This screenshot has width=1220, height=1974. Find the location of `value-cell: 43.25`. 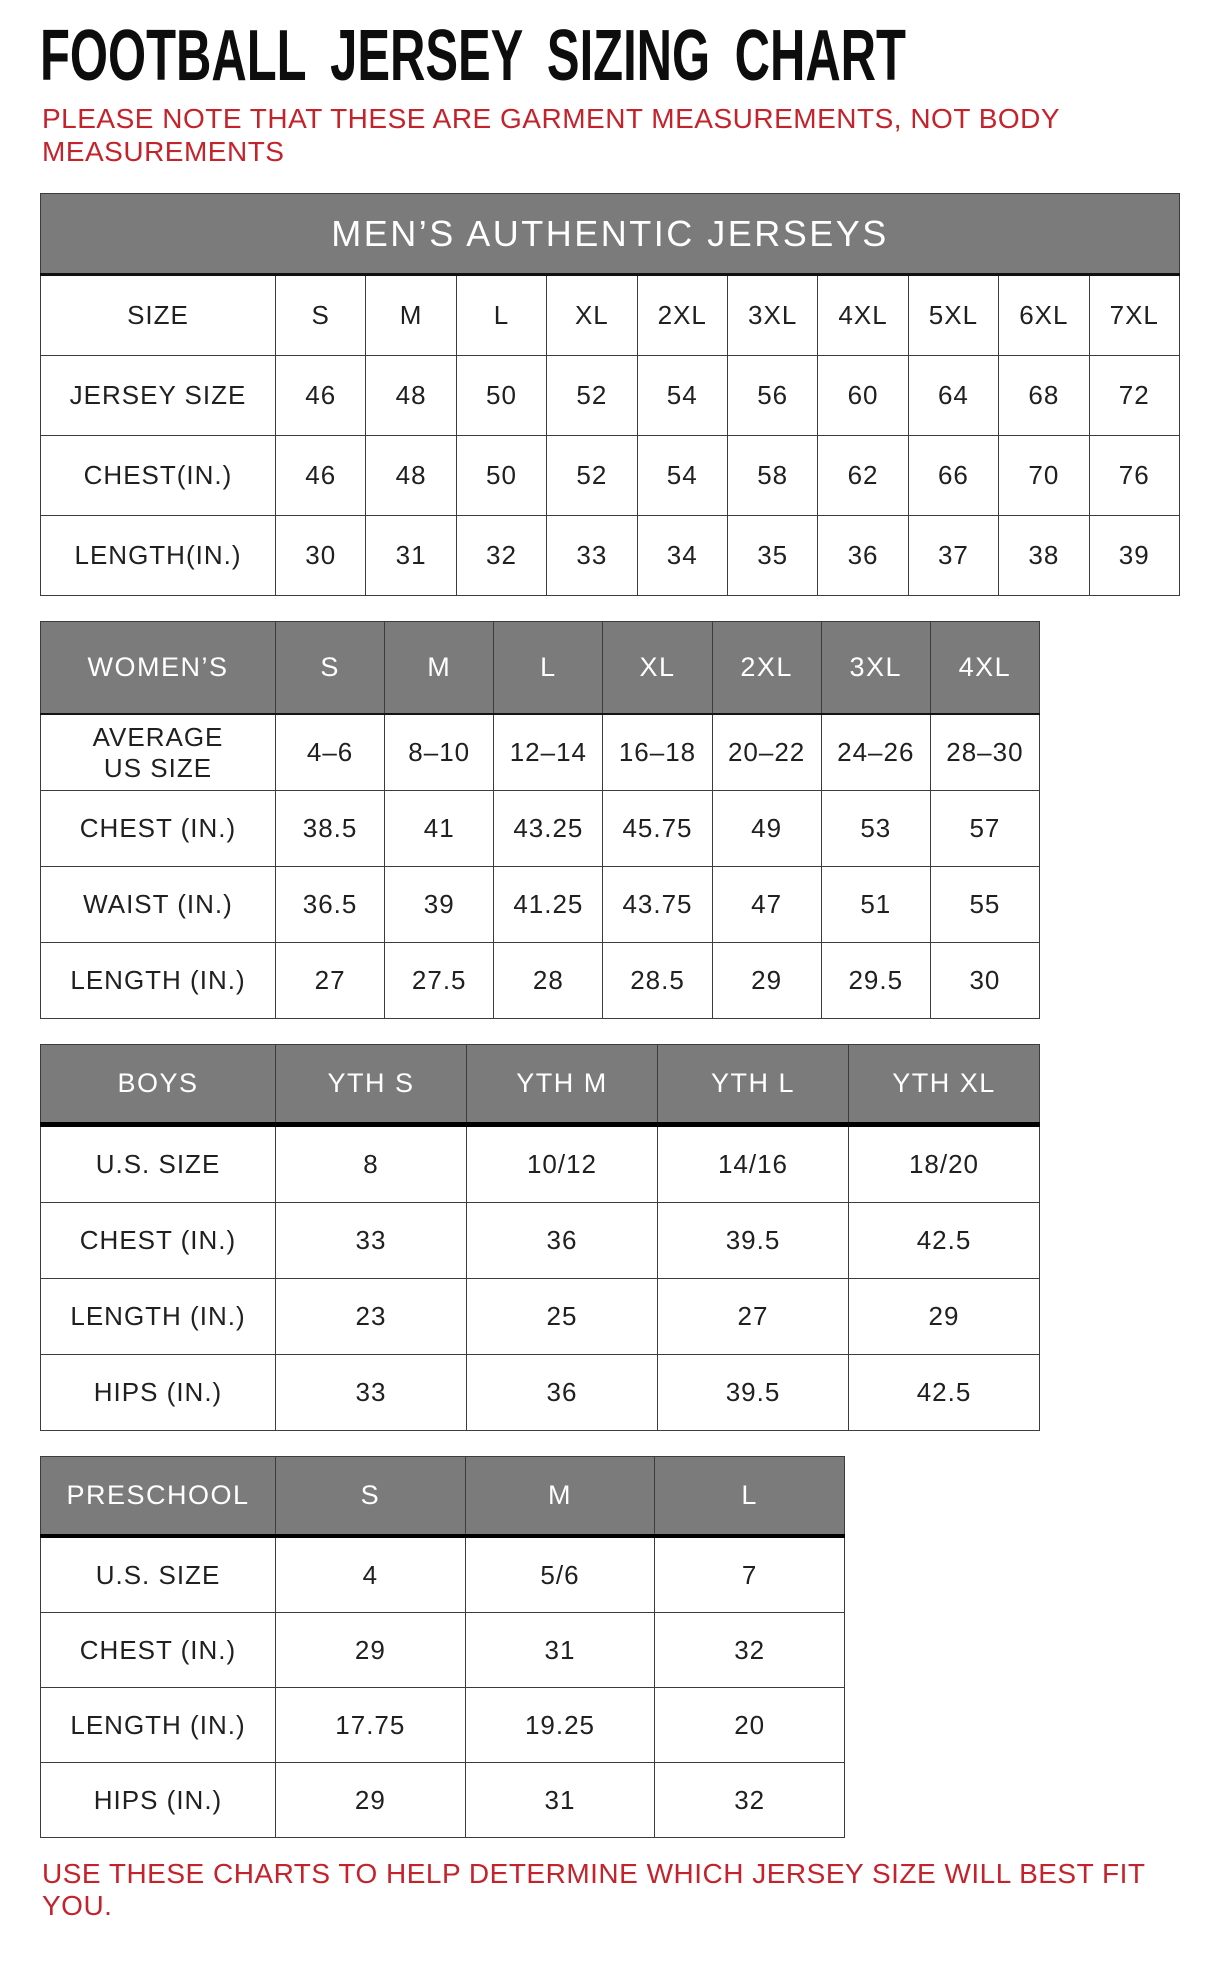

value-cell: 43.25 is located at coordinates (548, 828).